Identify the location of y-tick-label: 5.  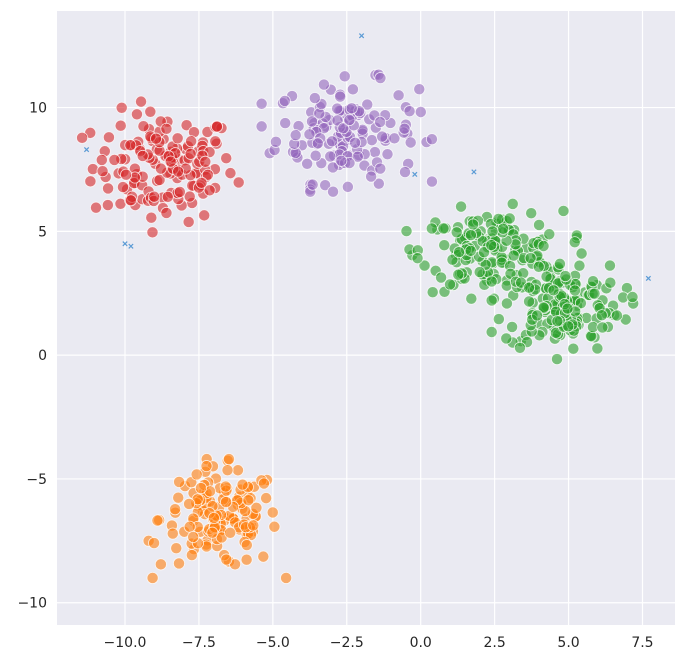
(42, 232).